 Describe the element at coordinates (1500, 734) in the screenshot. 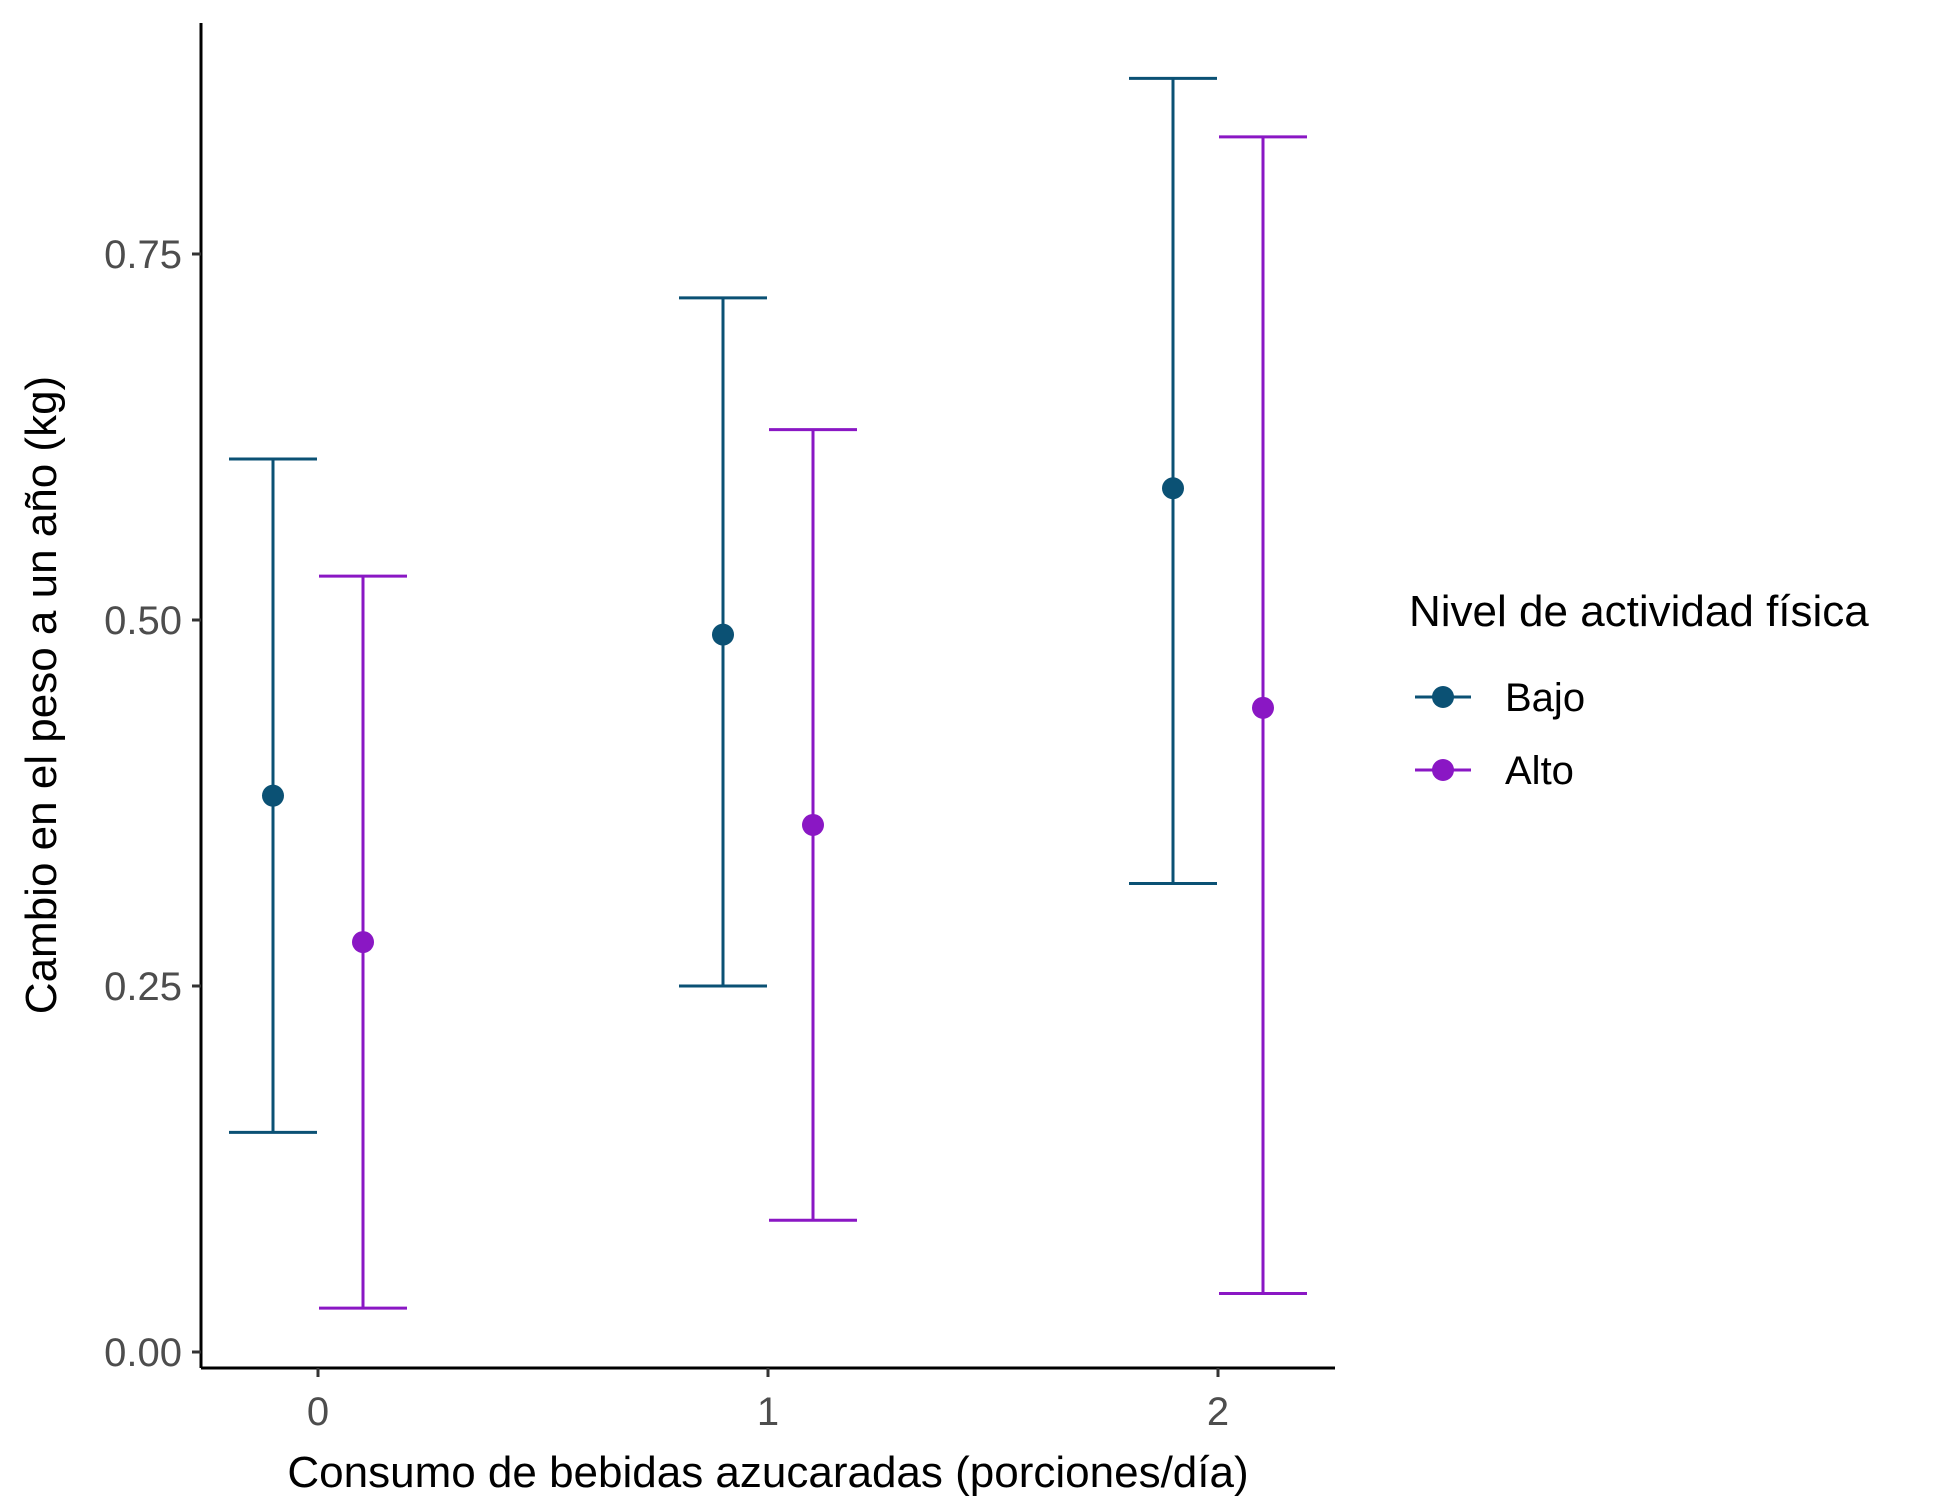

I see `legend-items: Bajo Alto` at that location.